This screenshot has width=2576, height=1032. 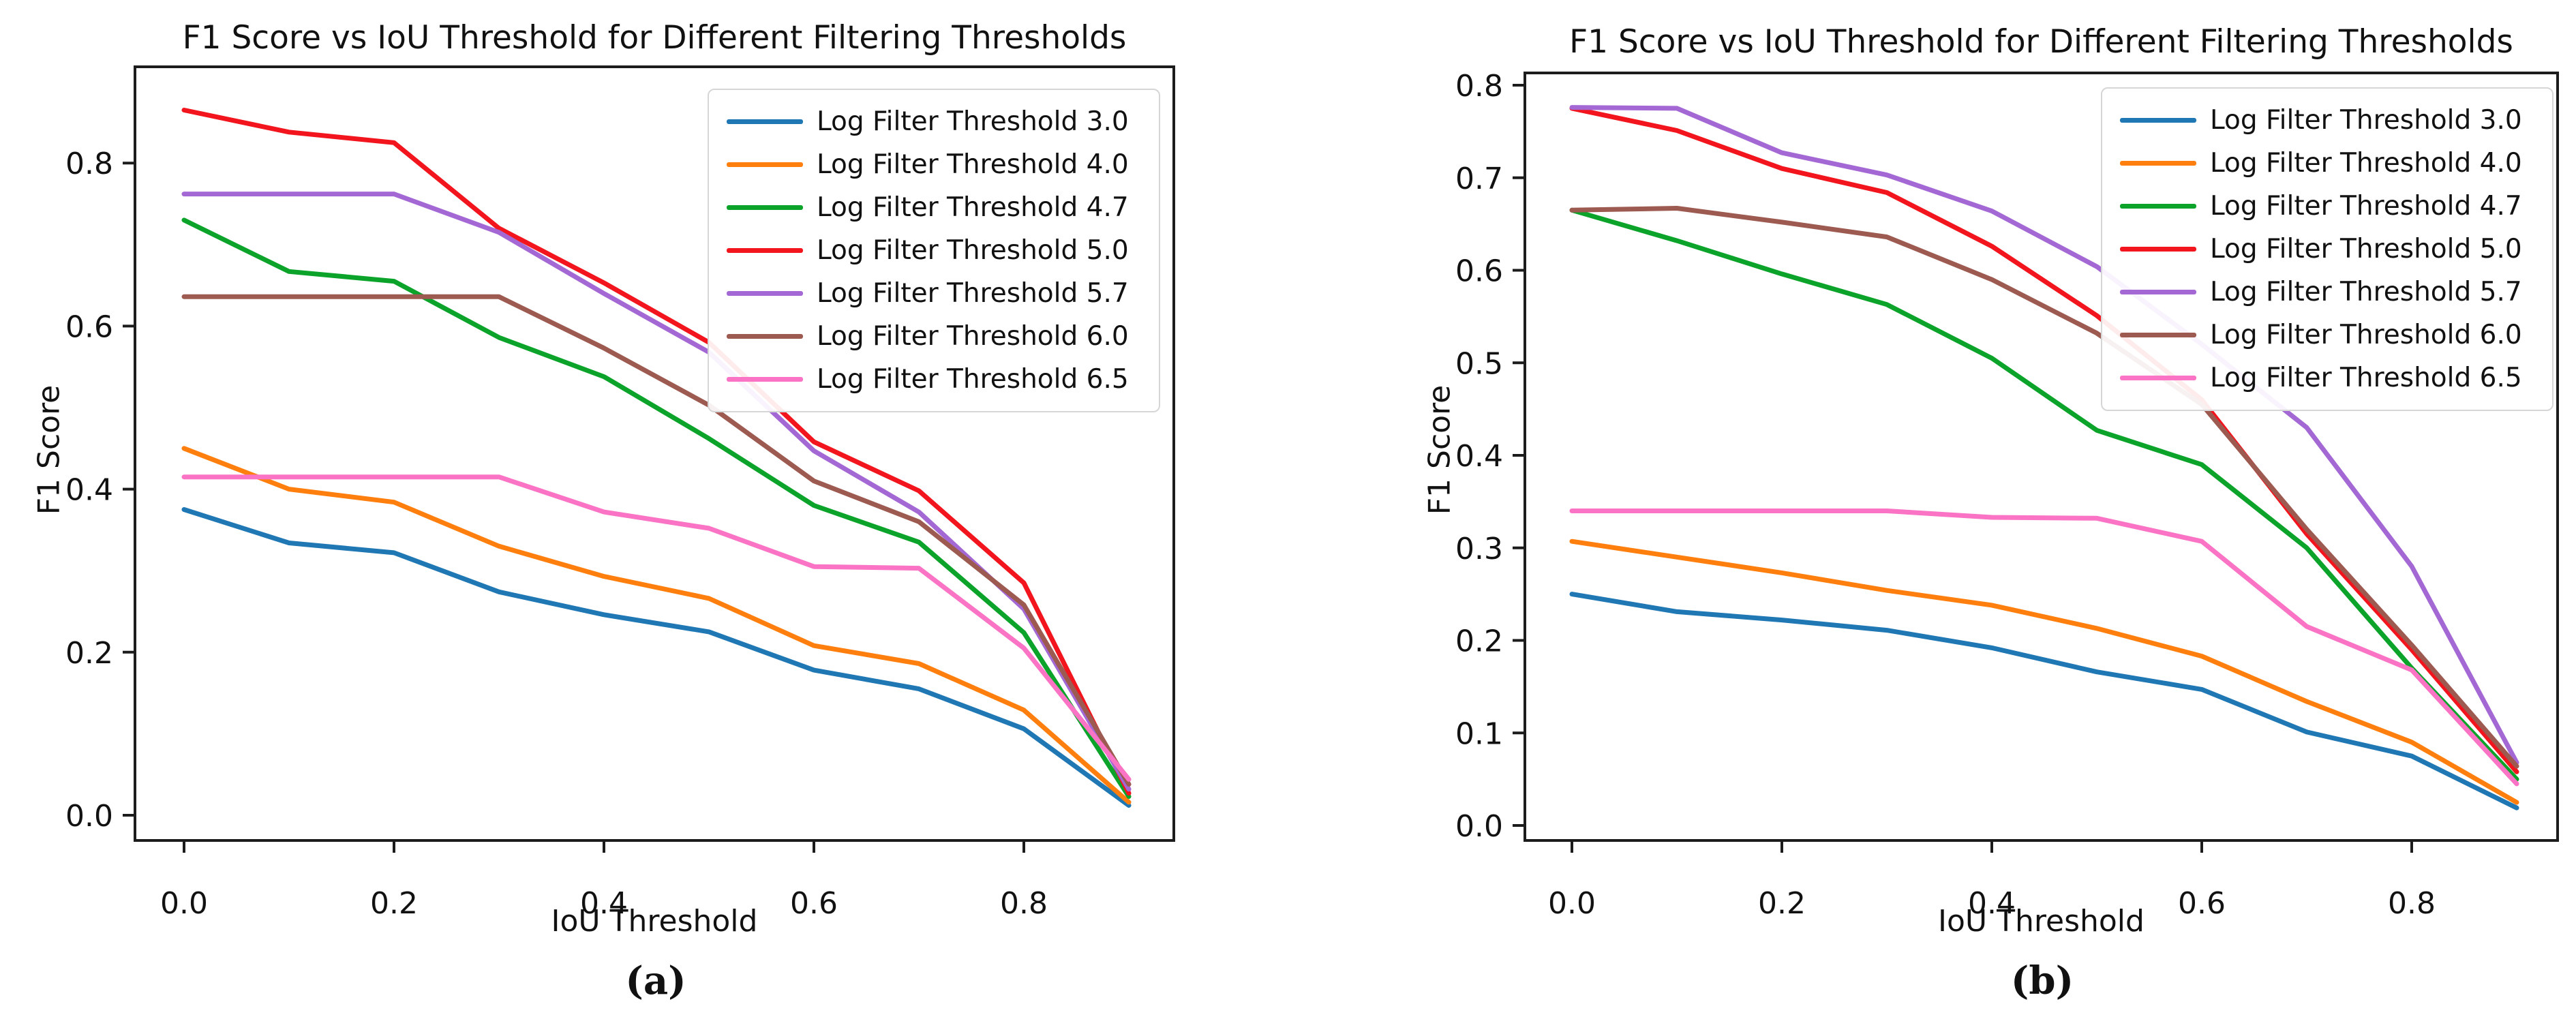 What do you see at coordinates (1479, 363) in the screenshot?
I see `y-tick-label: 0.5` at bounding box center [1479, 363].